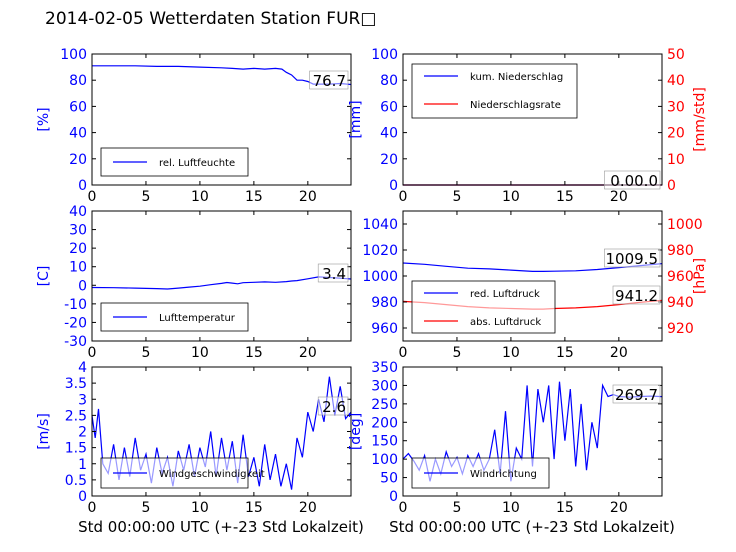 This screenshot has height=552, width=736. I want to click on winddirection-legend-label-1: Windrichtung, so click(503, 474).